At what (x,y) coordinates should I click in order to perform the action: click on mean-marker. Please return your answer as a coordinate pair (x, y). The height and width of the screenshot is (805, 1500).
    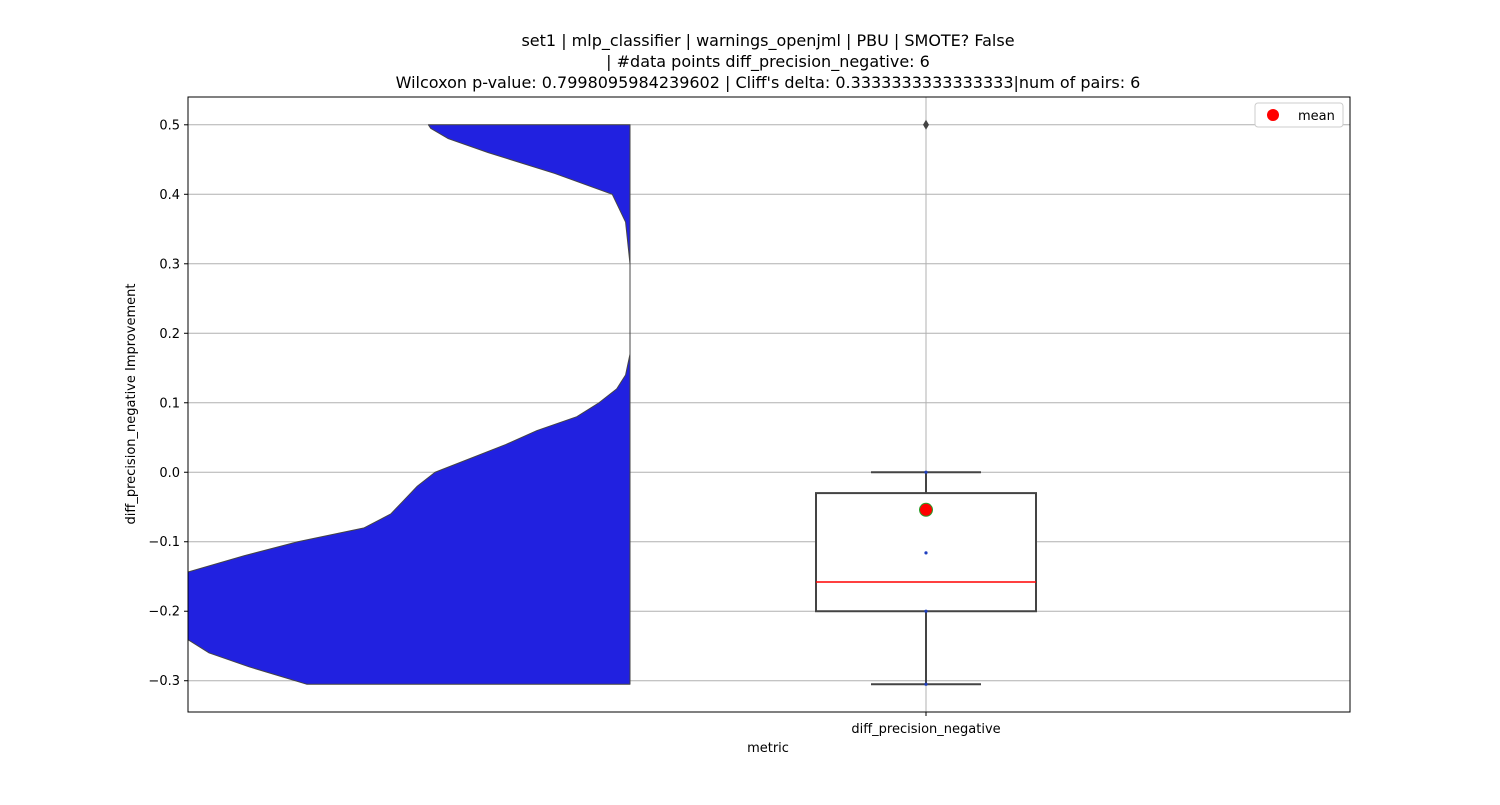
    Looking at the image, I should click on (926, 509).